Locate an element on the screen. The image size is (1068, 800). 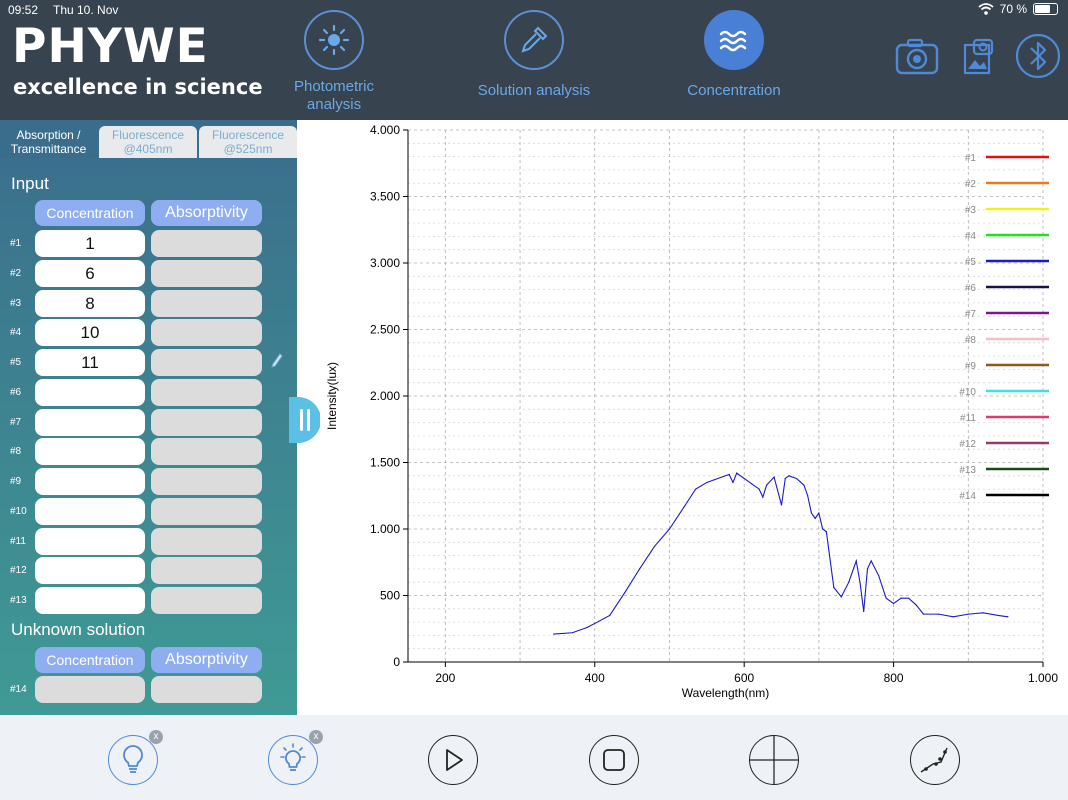
legend-label: #1 is located at coordinates (971, 158).